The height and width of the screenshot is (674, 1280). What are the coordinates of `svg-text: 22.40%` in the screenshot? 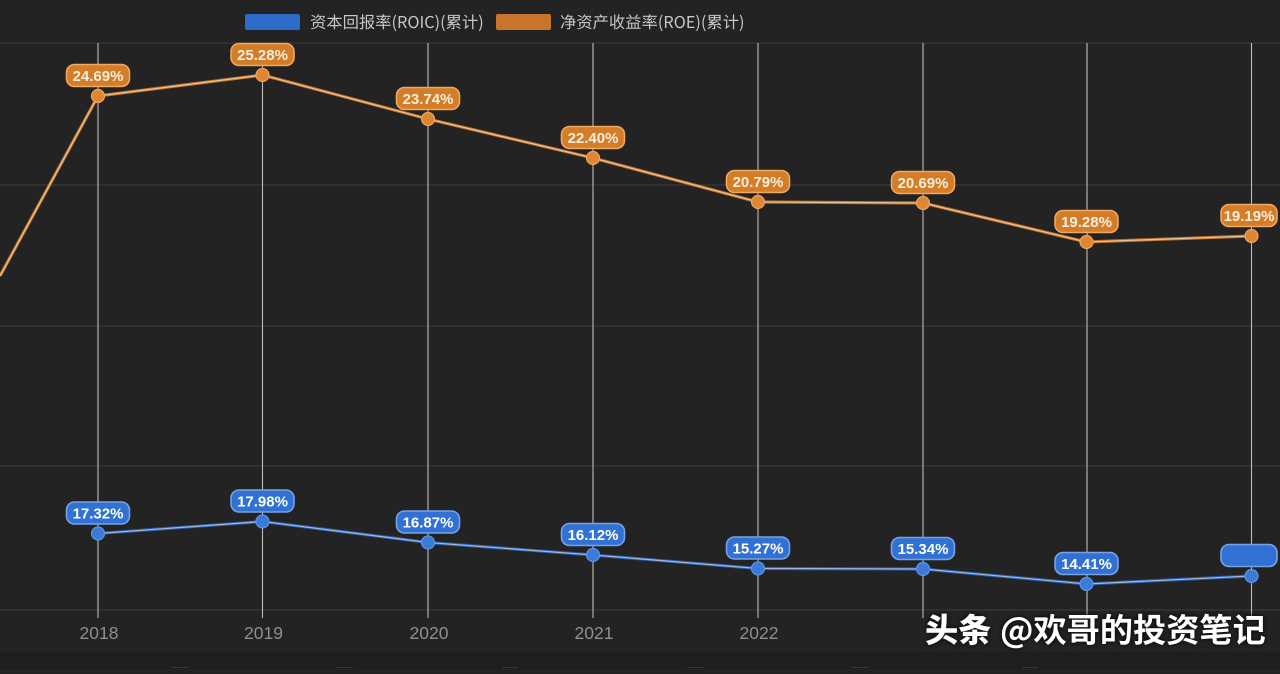 It's located at (593, 138).